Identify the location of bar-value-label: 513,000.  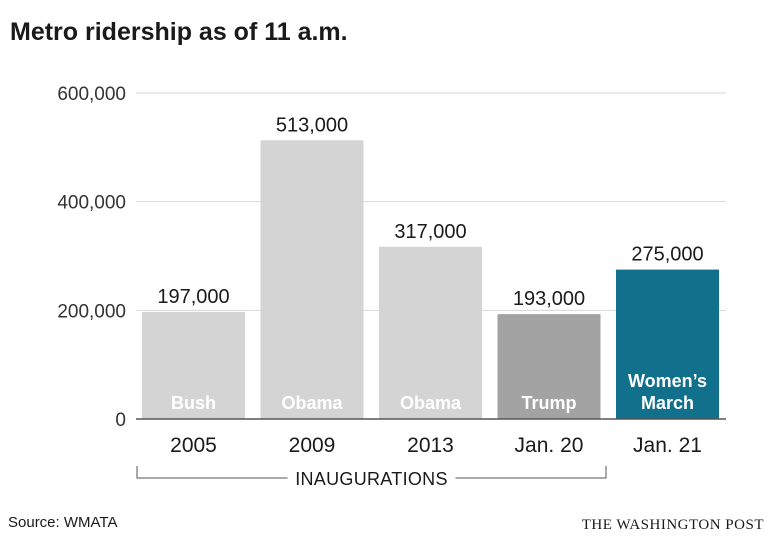
(312, 125).